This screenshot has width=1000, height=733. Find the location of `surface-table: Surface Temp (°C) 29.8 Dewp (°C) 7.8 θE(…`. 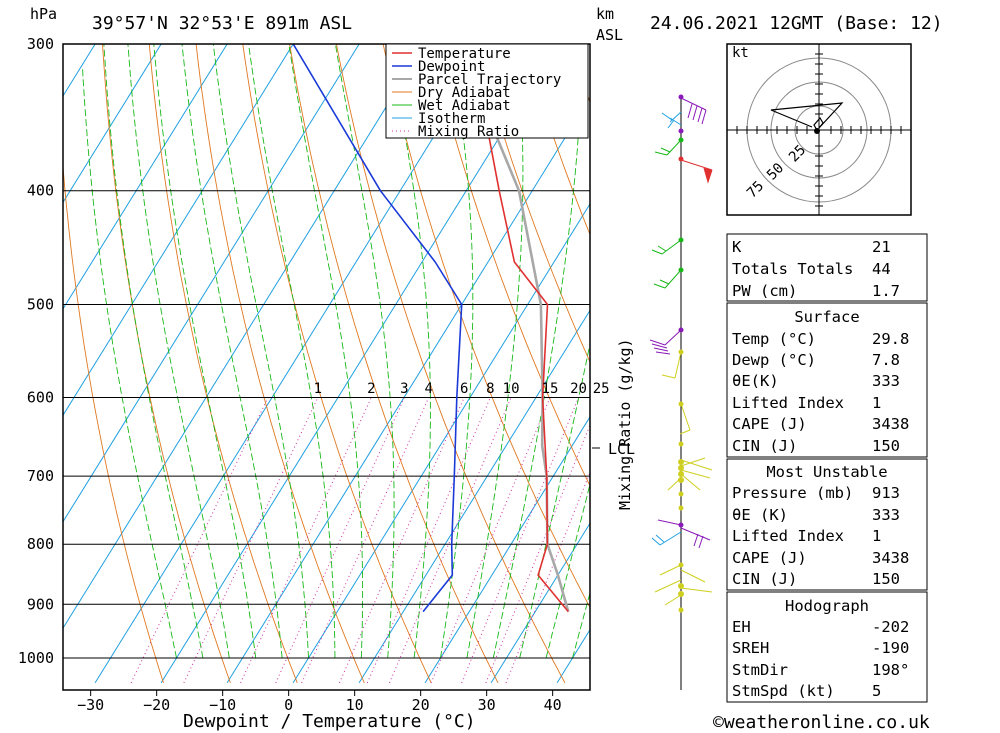

surface-table: Surface Temp (°C) 29.8 Dewp (°C) 7.8 θE(… is located at coordinates (827, 380).